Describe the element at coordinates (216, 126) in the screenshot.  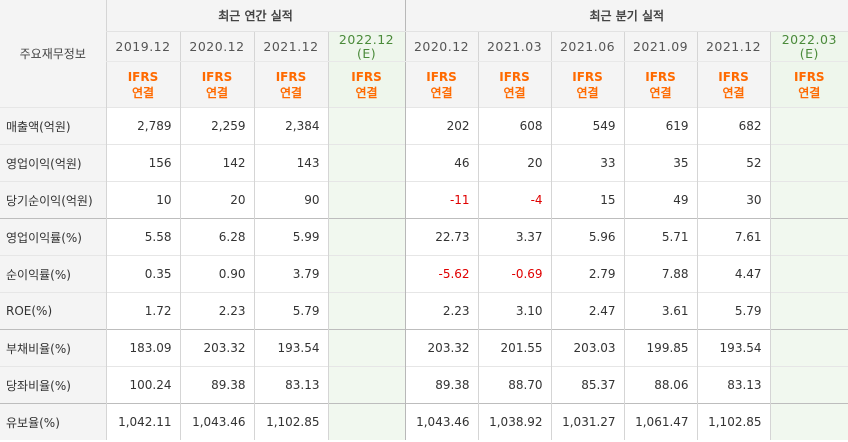
I see `annual-value: 2,259` at that location.